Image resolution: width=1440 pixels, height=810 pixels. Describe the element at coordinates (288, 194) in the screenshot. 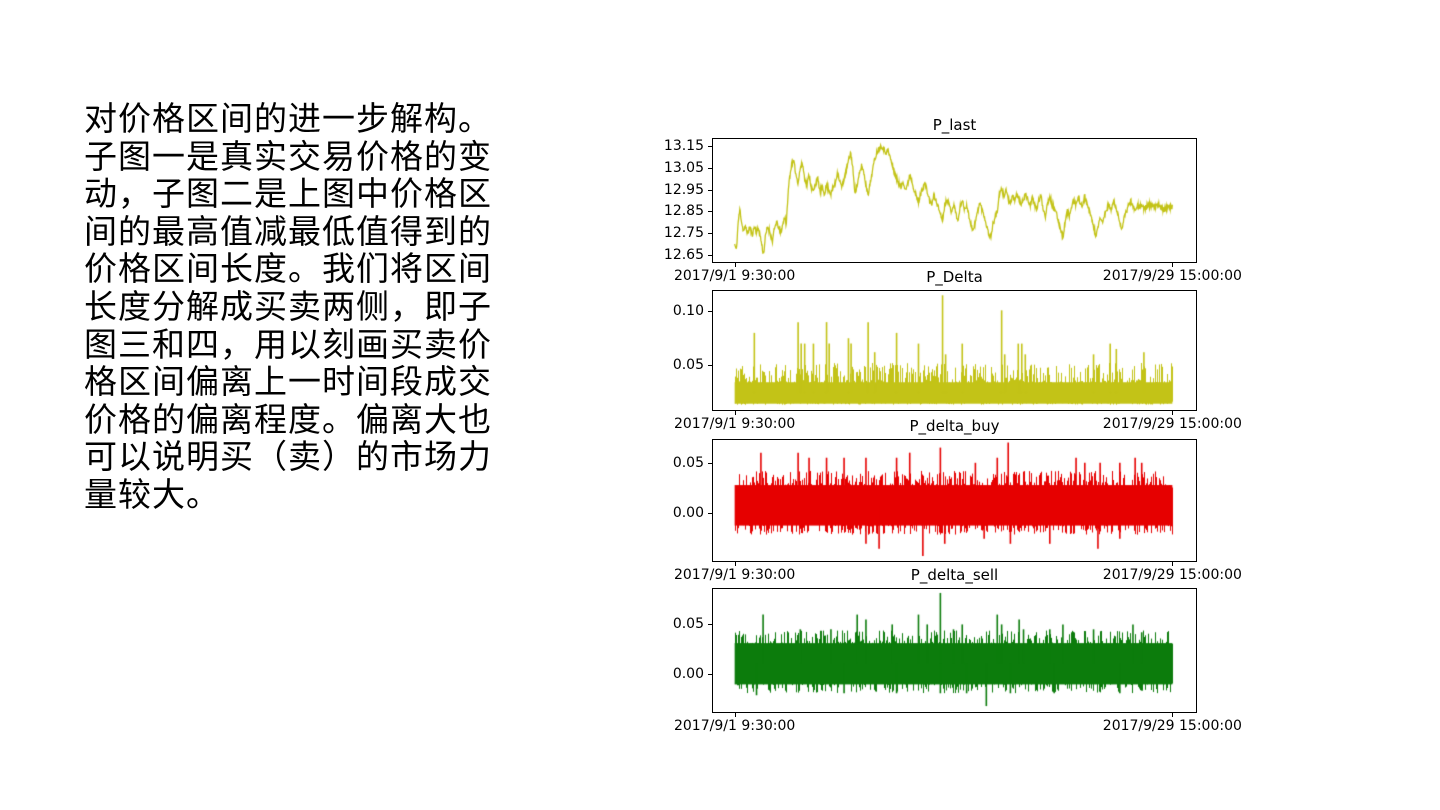

I see `commentary-line: 动，子图二是上图中价格区` at that location.